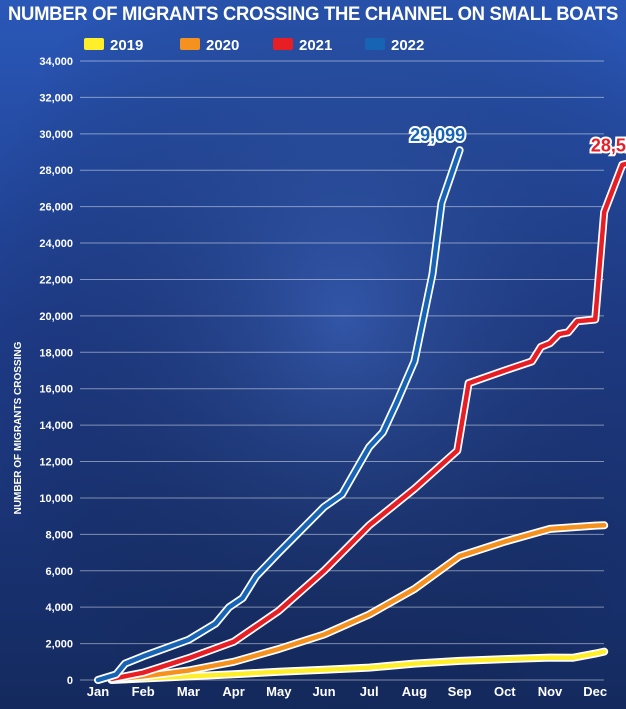  What do you see at coordinates (347, 691) in the screenshot?
I see `x-axis-ticks: Jan Feb Mar Apr May Jun Jul Aug Sep Oct Nov Dec` at bounding box center [347, 691].